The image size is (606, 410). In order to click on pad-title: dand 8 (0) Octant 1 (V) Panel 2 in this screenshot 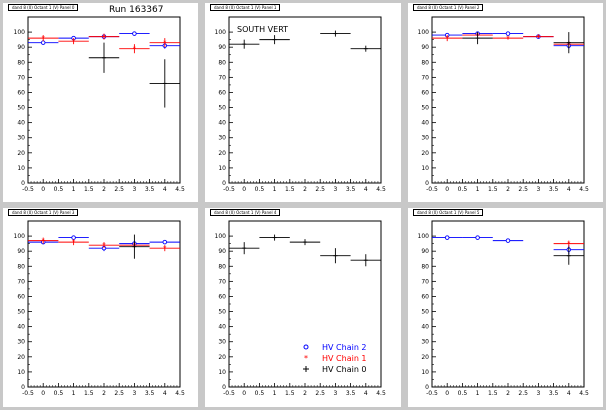, I will do `click(448, 7)`.